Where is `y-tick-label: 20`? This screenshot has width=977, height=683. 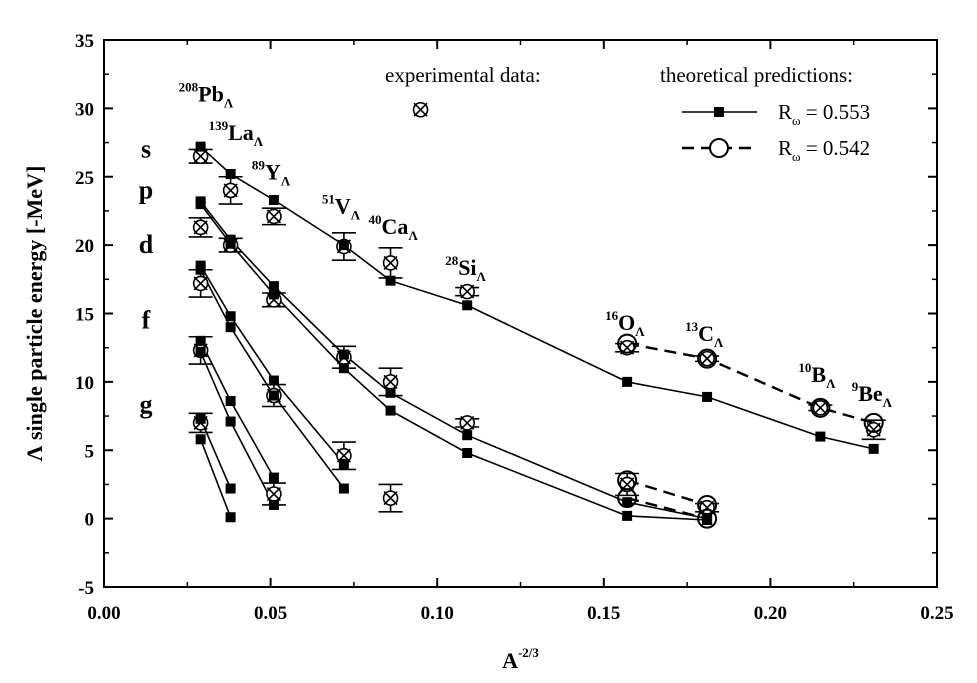
y-tick-label: 20 is located at coordinates (84, 246).